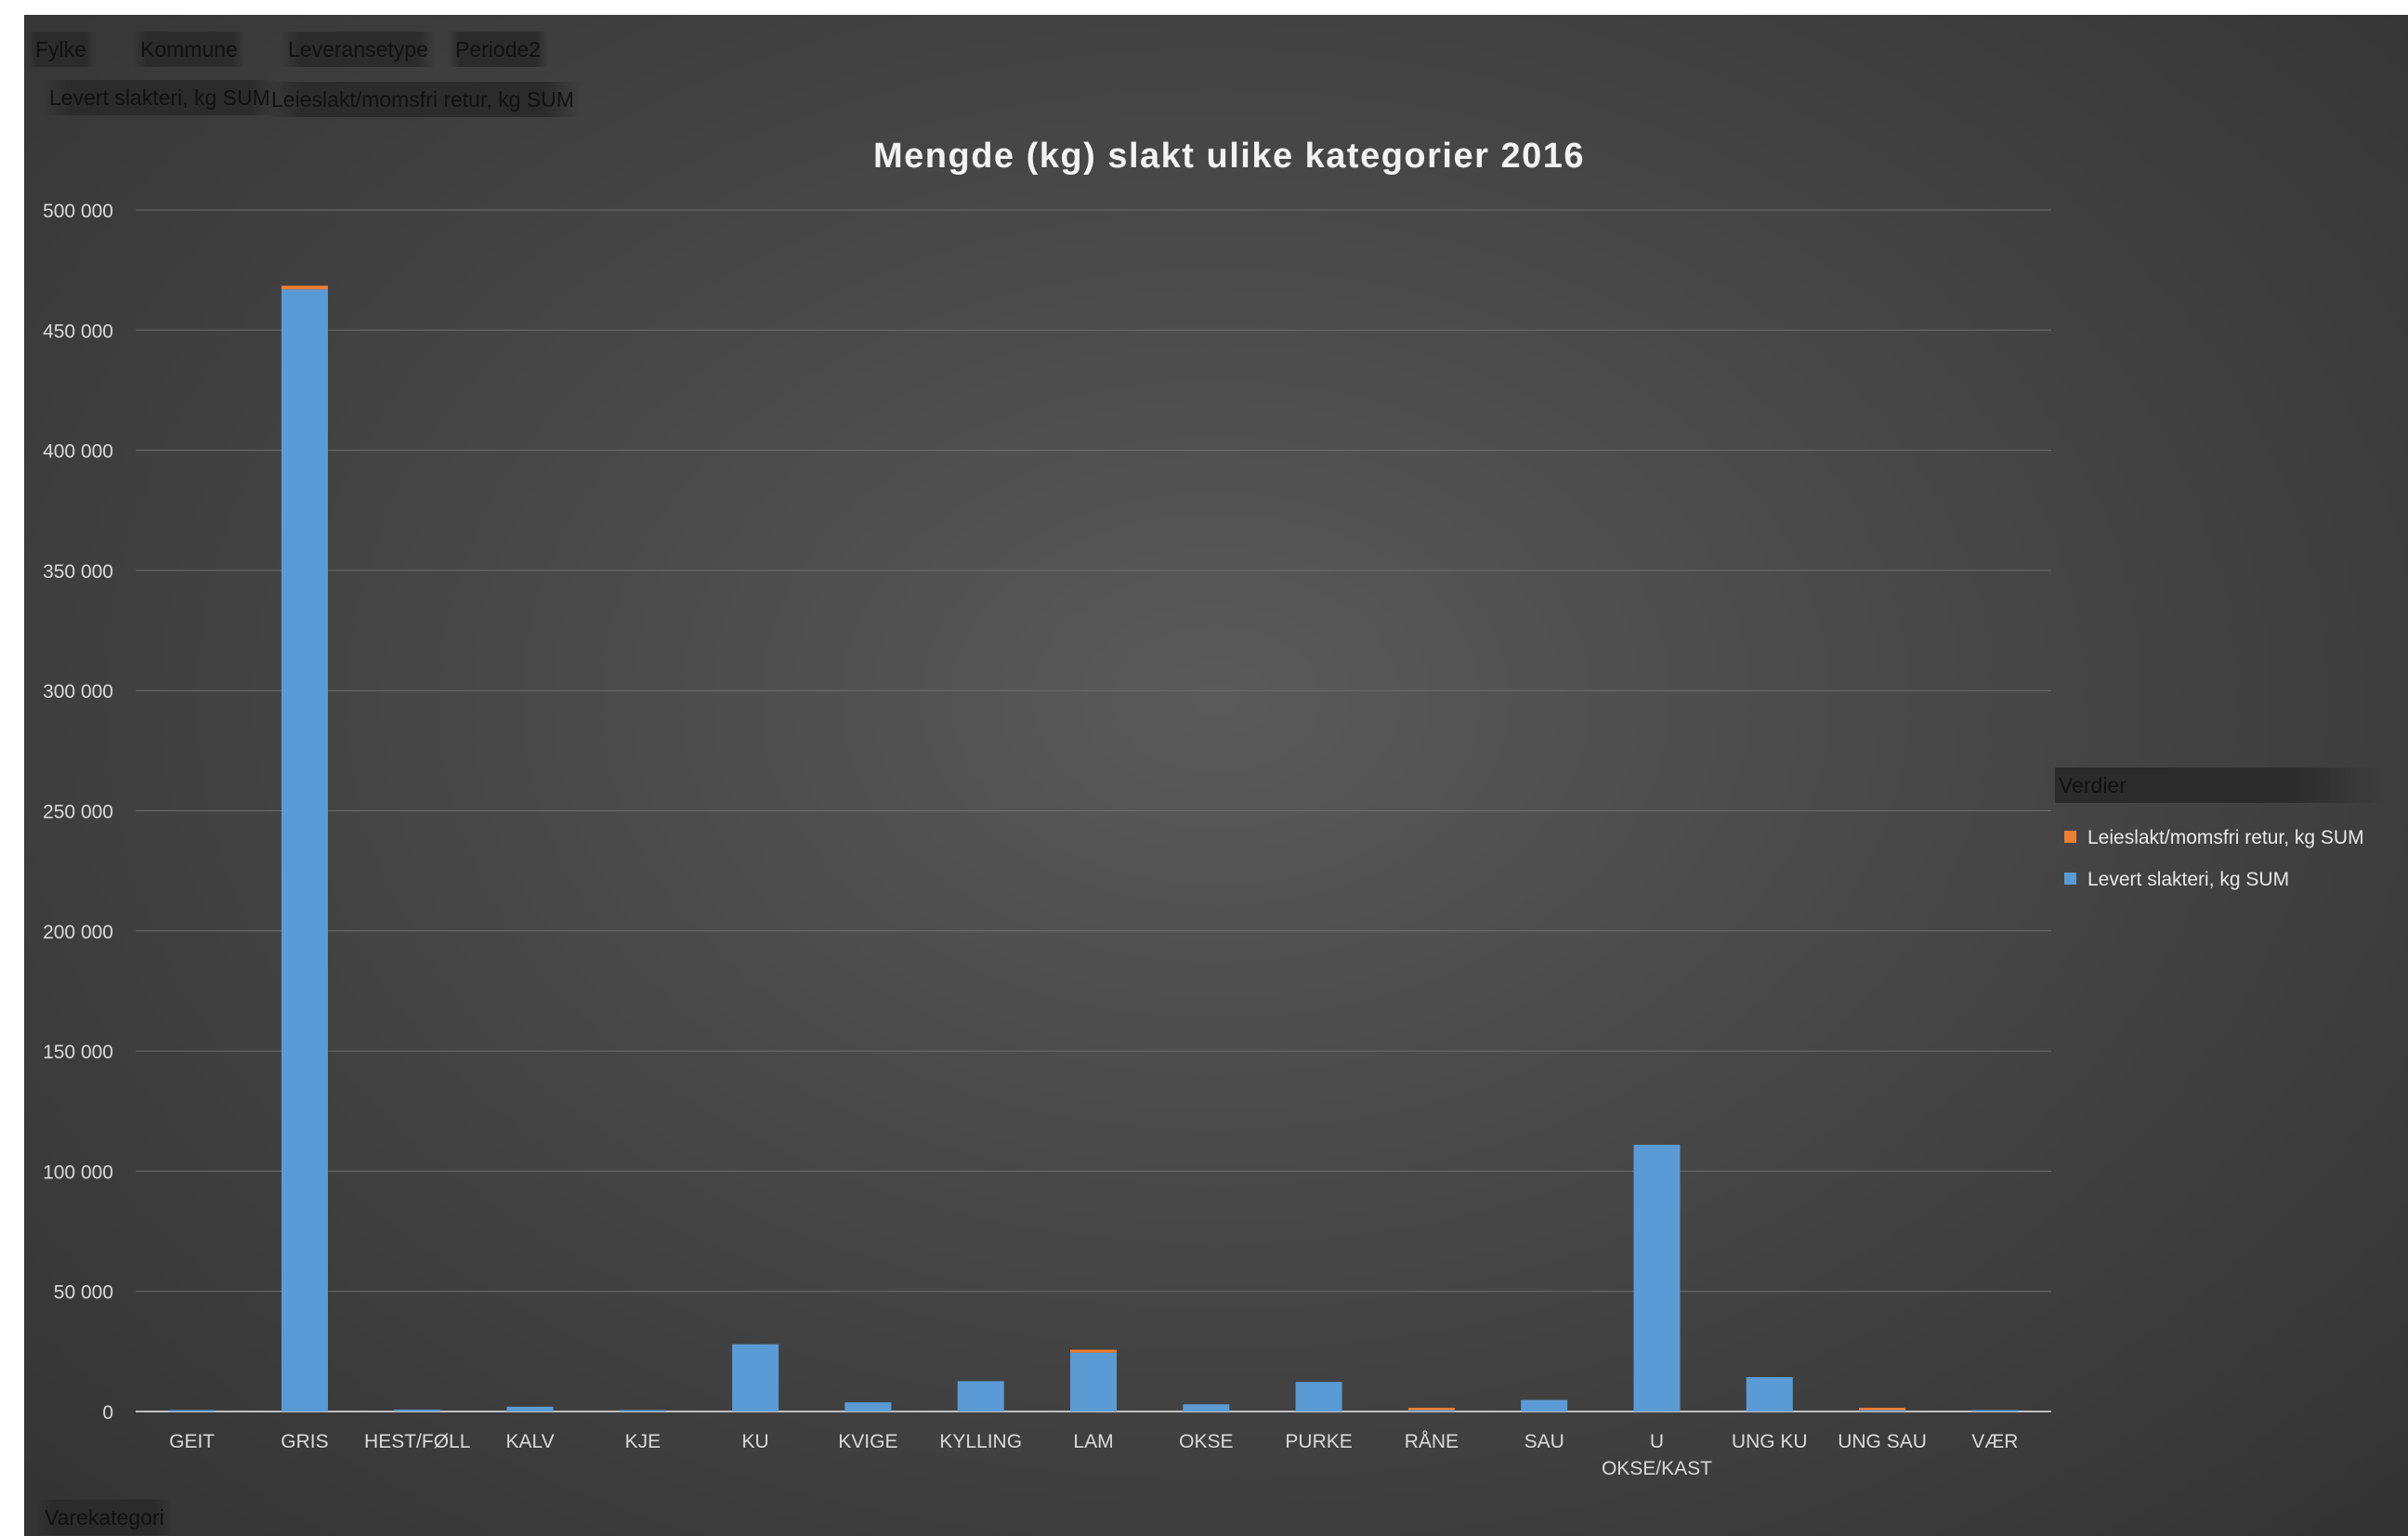 The width and height of the screenshot is (2408, 1536). I want to click on y-tick-label: 0, so click(107, 1413).